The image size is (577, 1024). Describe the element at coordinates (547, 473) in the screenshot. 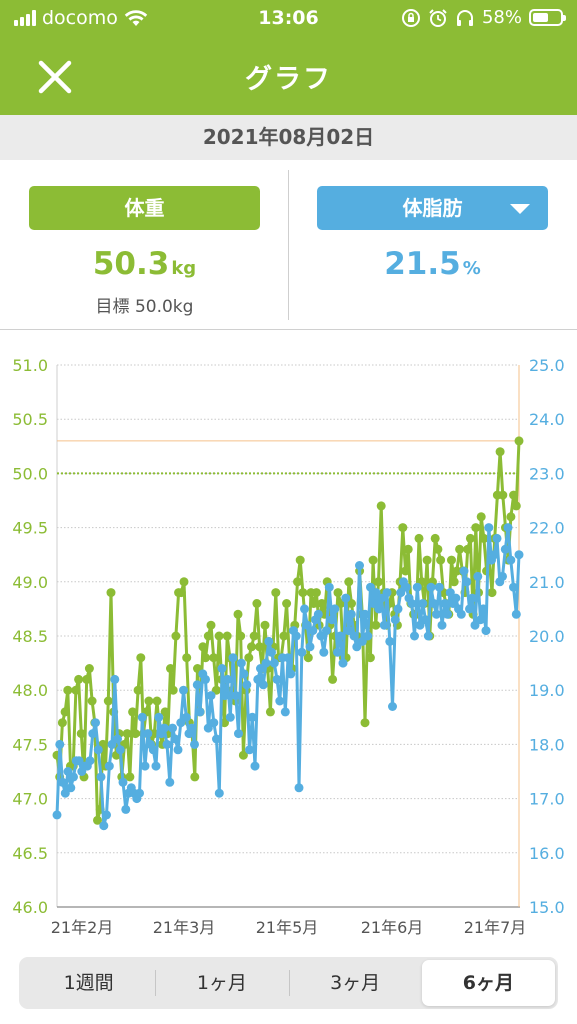

I see `y-right-tick-label: 23.0` at that location.